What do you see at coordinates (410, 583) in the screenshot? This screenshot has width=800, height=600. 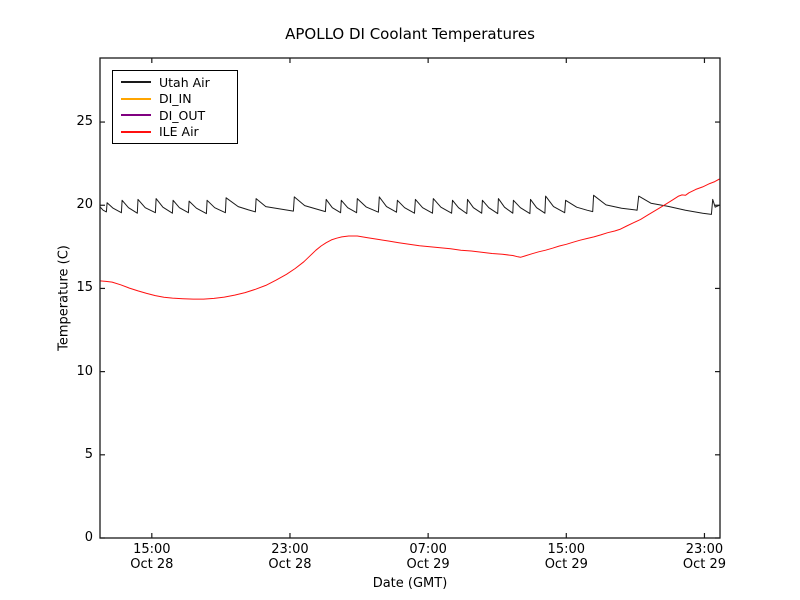 I see `x-axis-label: Date (GMT)` at bounding box center [410, 583].